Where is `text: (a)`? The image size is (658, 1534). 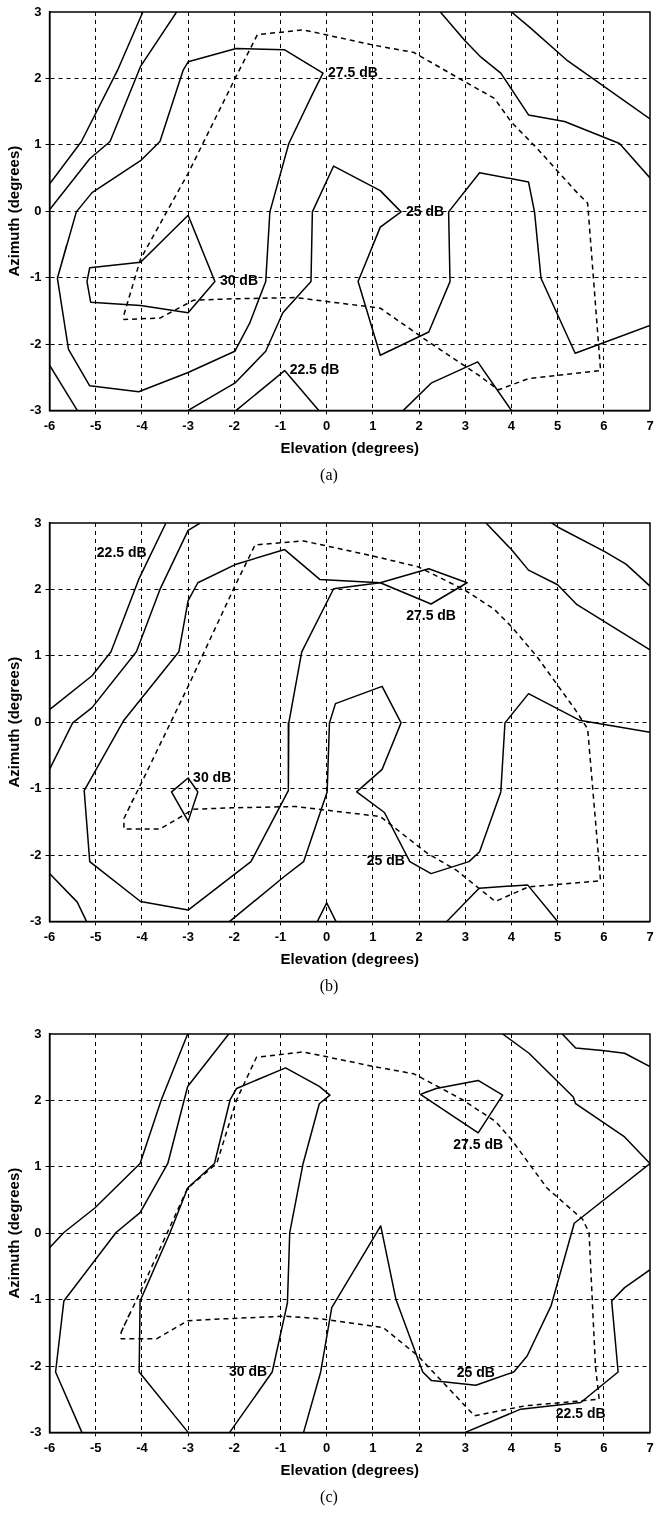 text: (a) is located at coordinates (329, 475).